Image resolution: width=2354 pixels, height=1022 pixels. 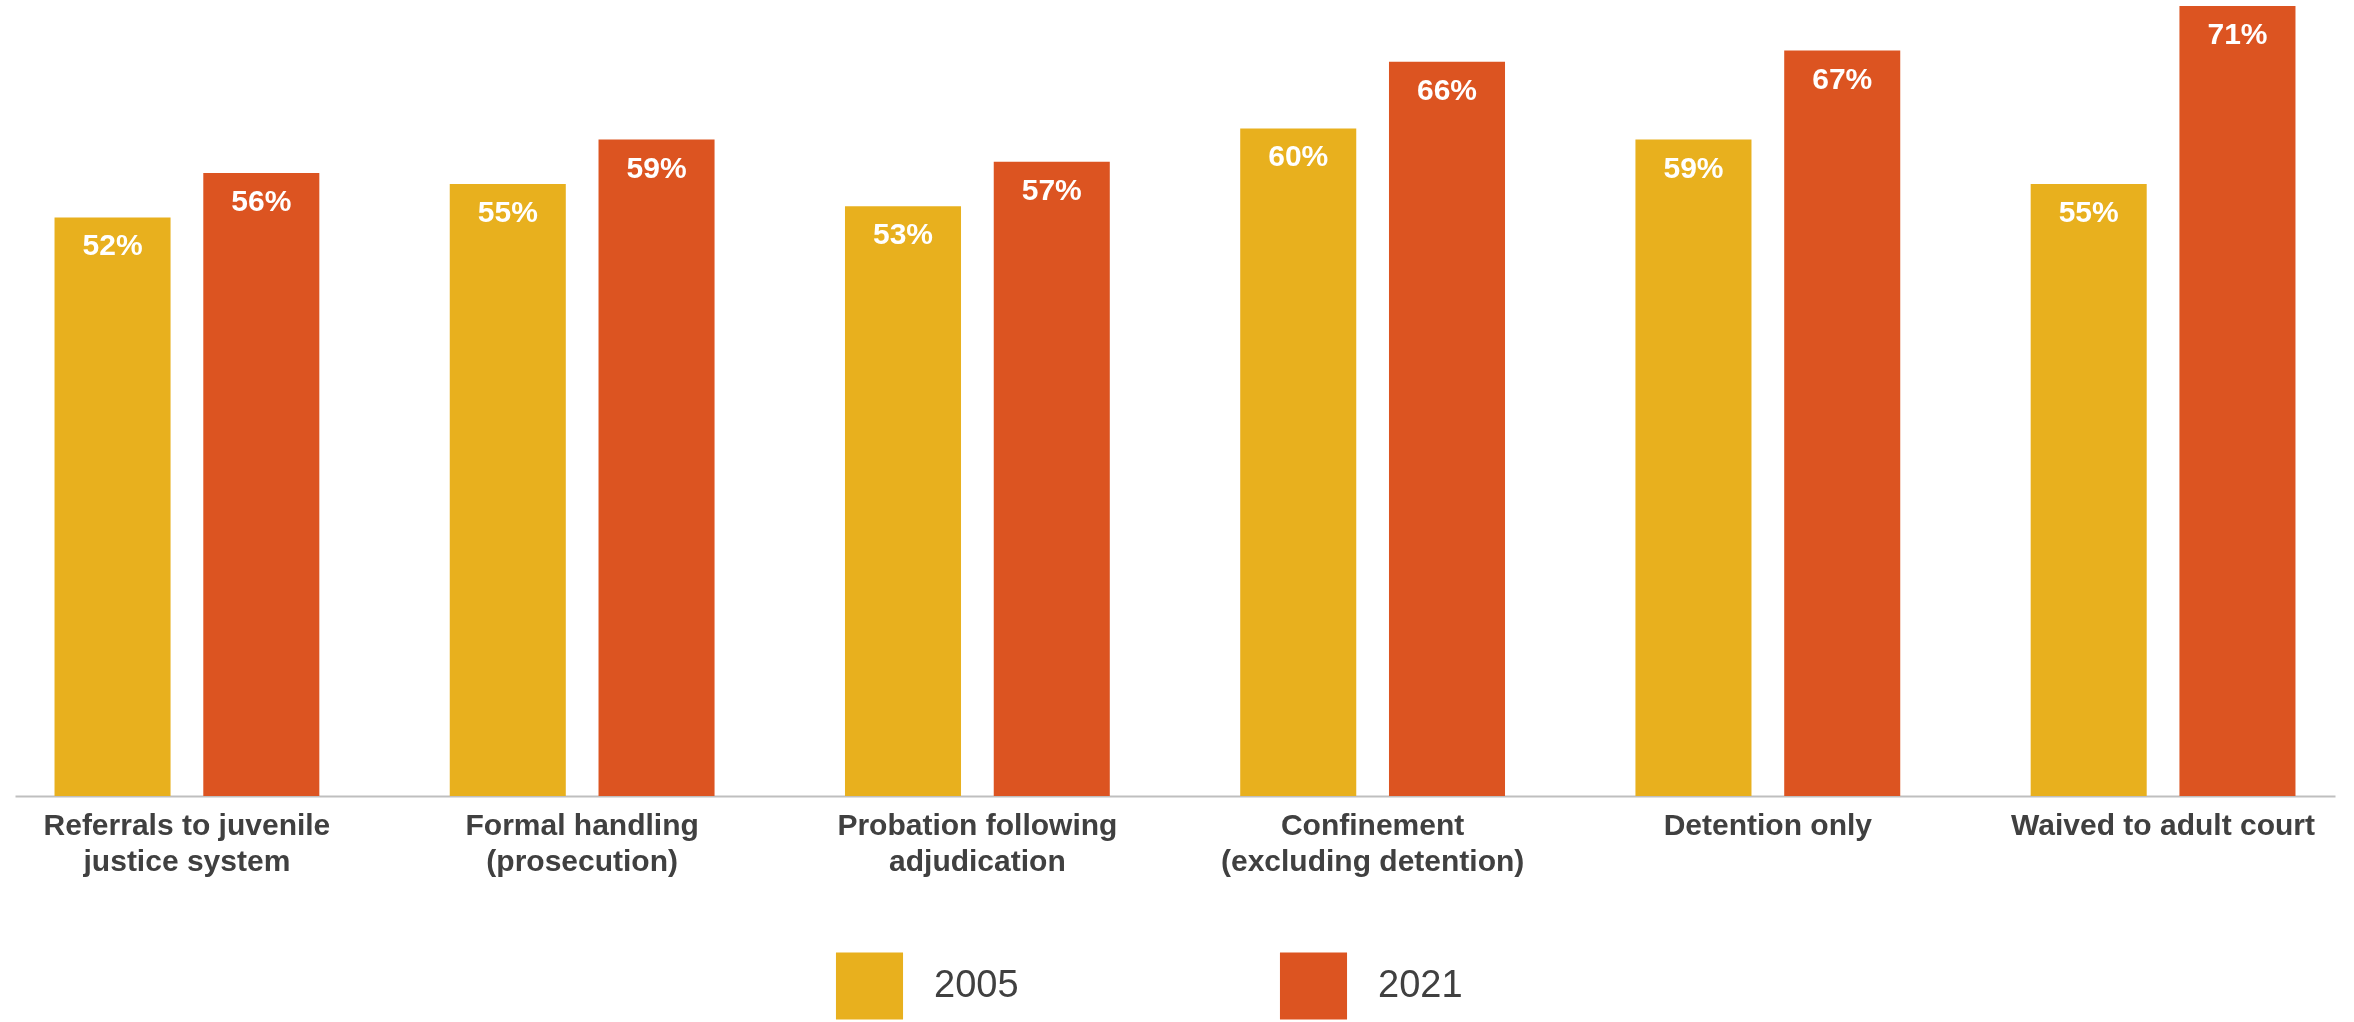 I want to click on legend-label: 2021, so click(x=1420, y=983).